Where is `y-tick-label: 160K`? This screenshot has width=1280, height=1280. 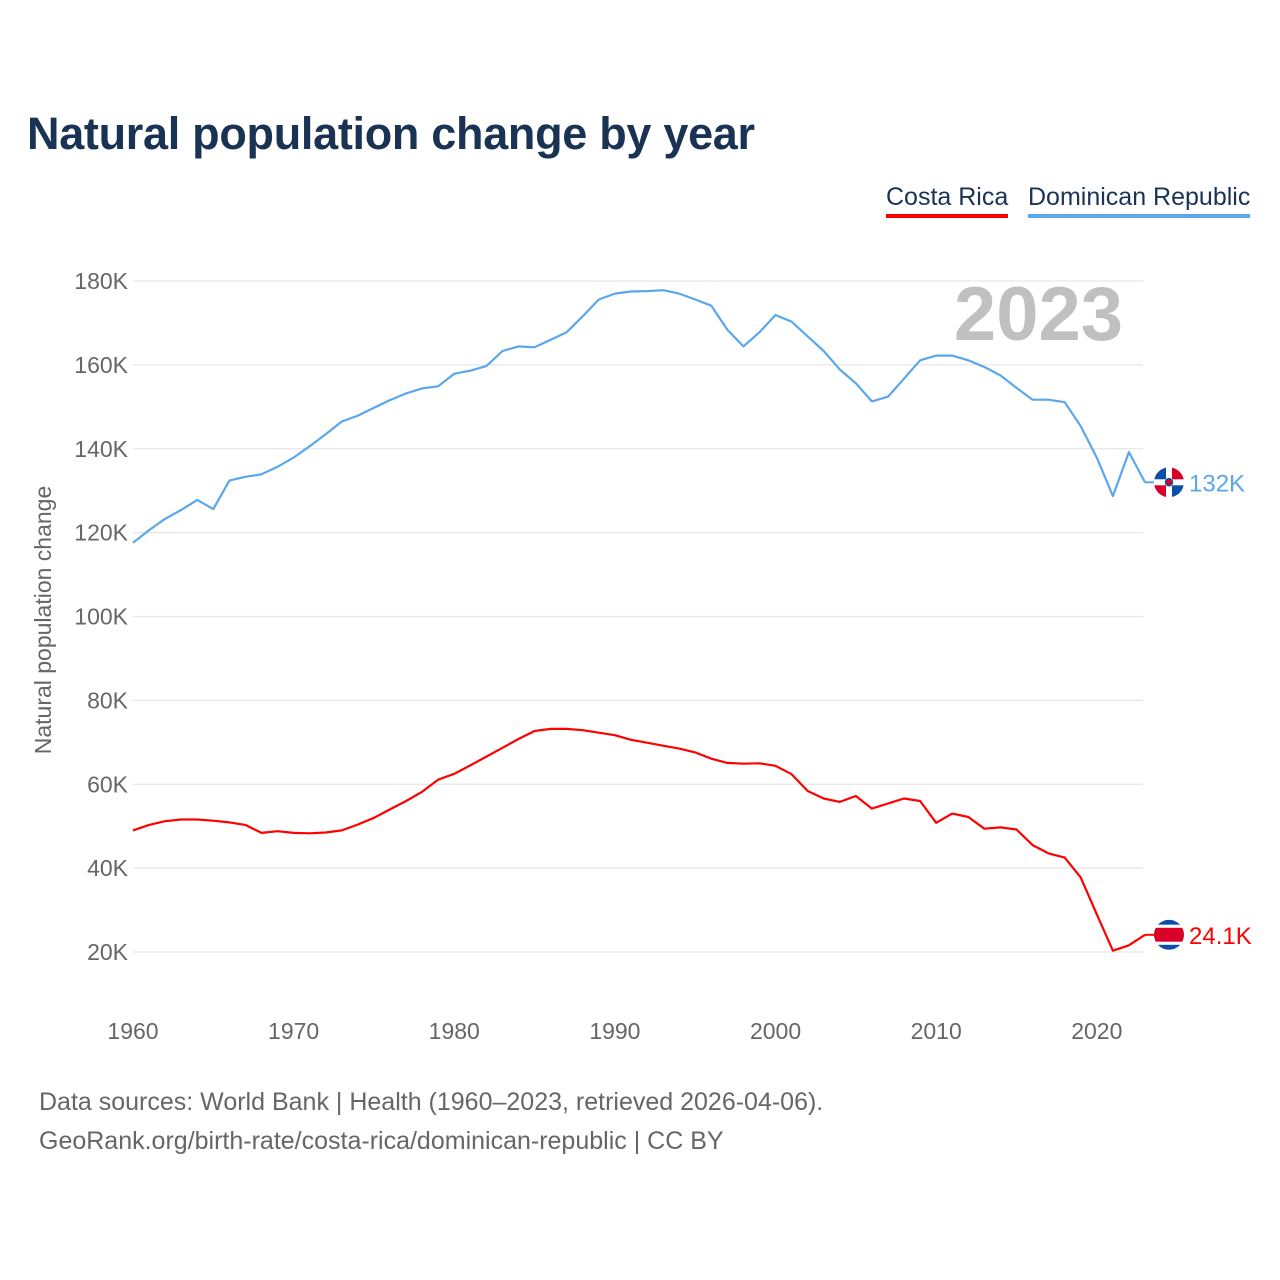 y-tick-label: 160K is located at coordinates (101, 365).